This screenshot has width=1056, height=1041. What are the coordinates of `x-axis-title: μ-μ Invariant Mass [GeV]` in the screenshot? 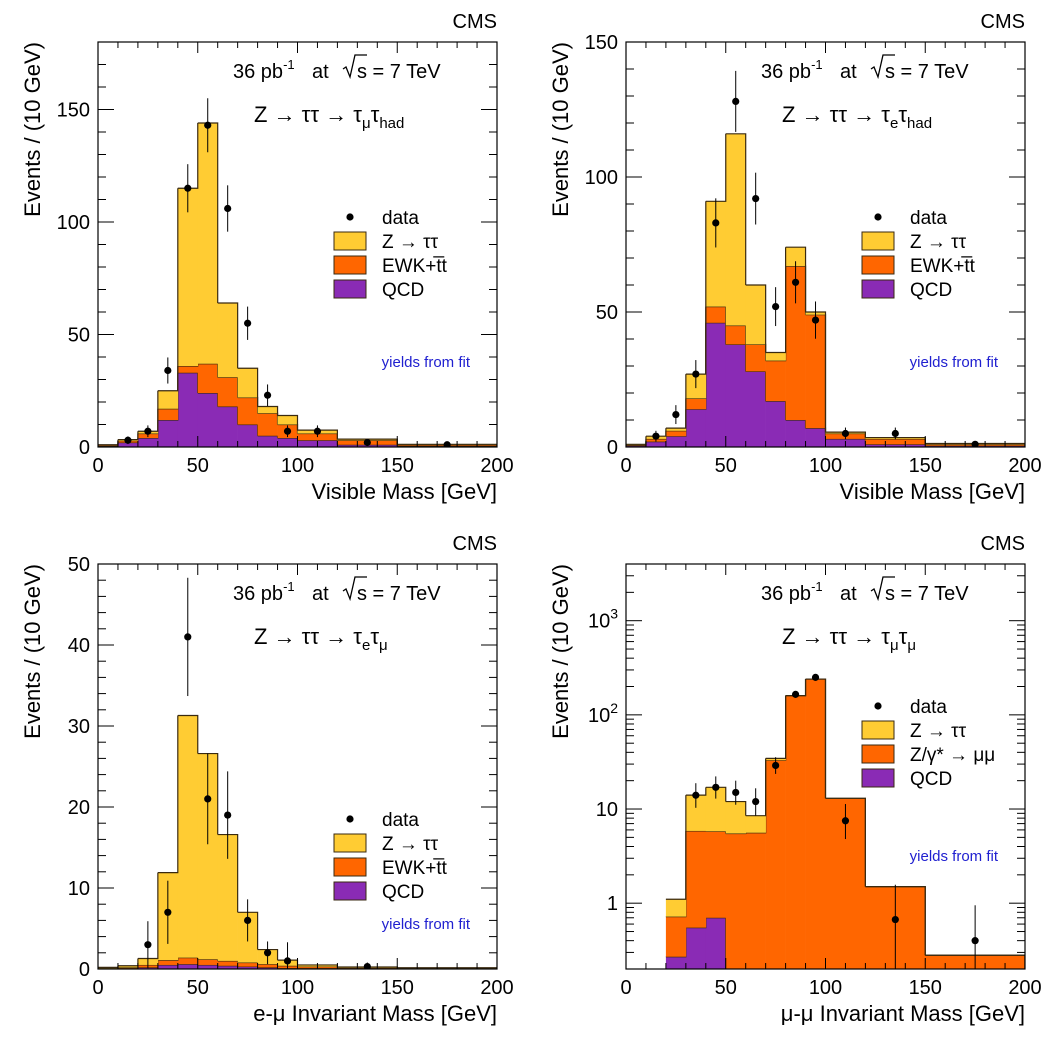 It's located at (903, 1013).